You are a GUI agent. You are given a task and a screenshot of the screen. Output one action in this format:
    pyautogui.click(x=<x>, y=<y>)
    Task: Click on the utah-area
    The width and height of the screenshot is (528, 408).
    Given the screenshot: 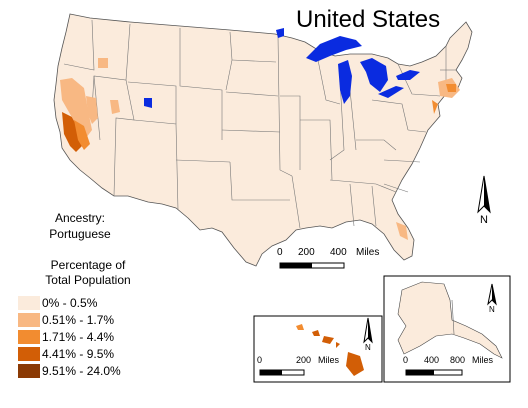 What is the action you would take?
    pyautogui.click(x=115, y=107)
    